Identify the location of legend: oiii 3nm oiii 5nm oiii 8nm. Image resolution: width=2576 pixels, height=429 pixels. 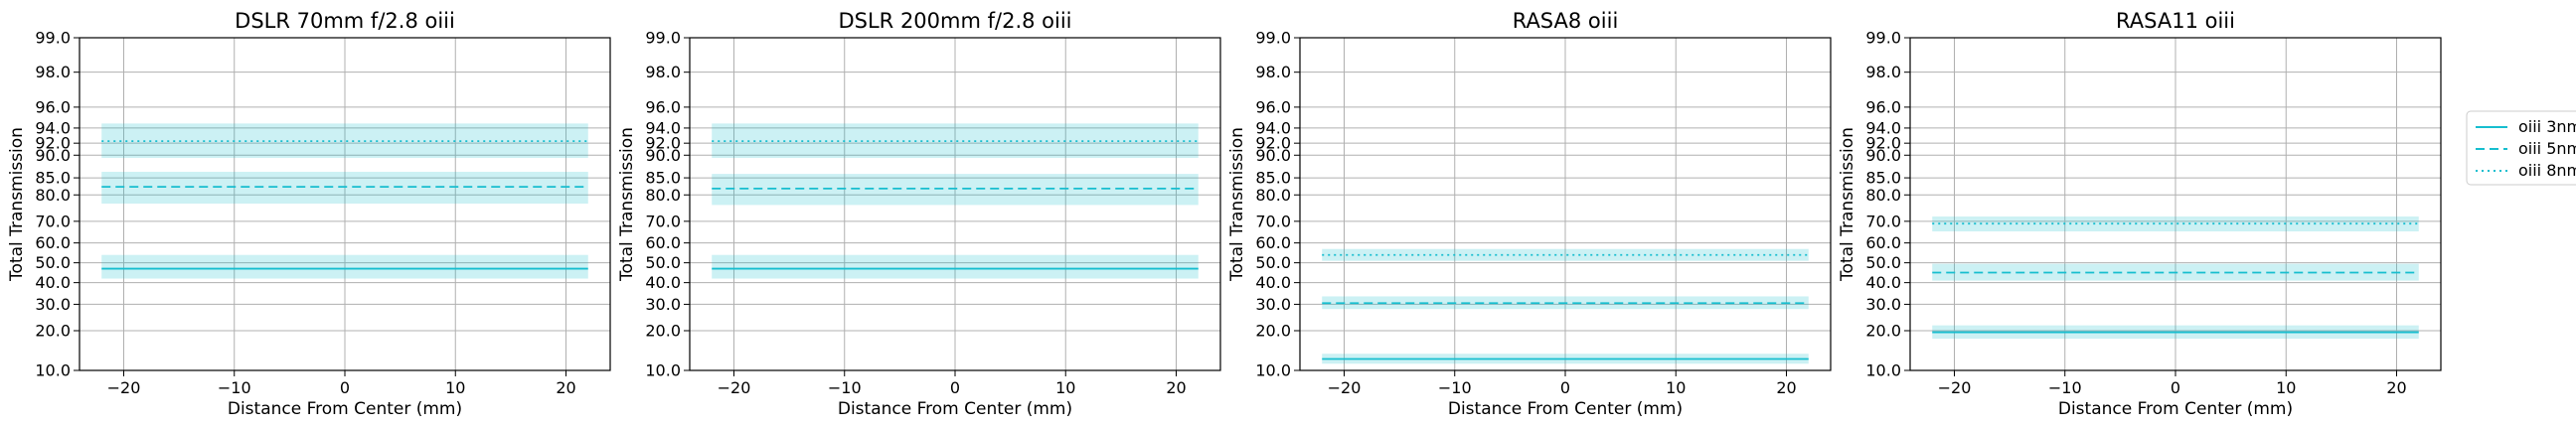
(2521, 148).